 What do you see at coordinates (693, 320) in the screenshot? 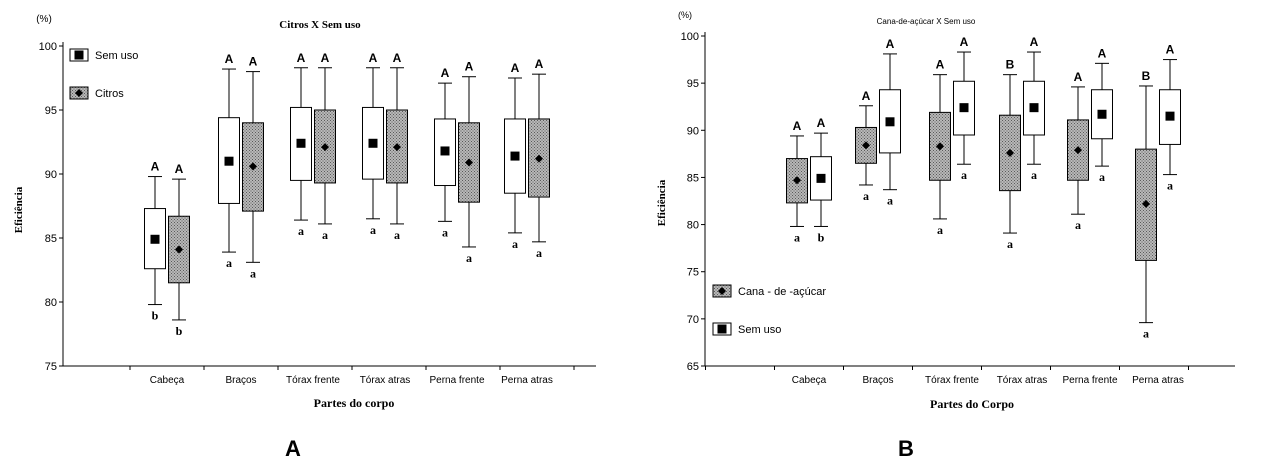
I see `y-tick-label: 70` at bounding box center [693, 320].